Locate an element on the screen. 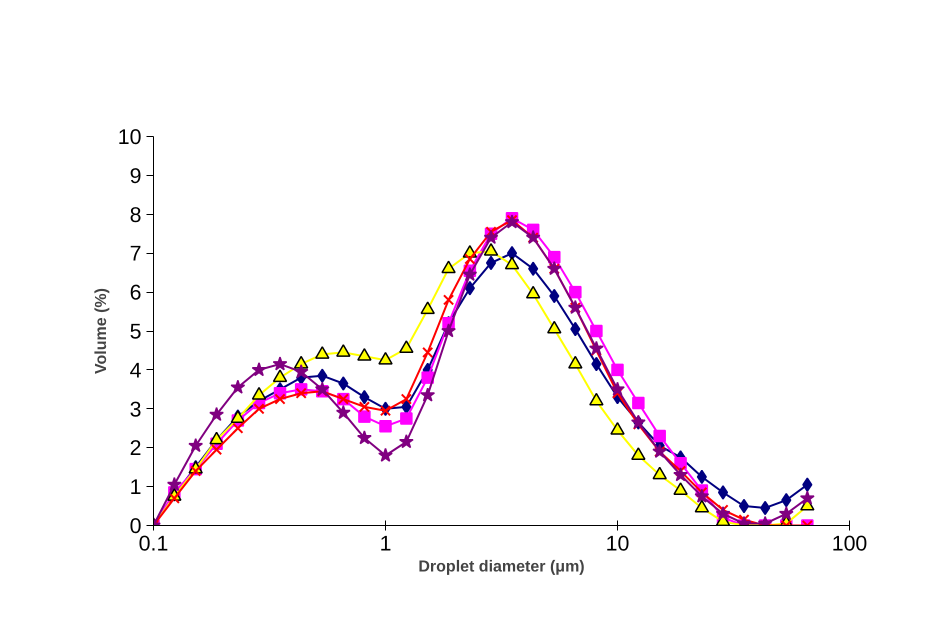 The width and height of the screenshot is (933, 637). x-tick-label: 1 is located at coordinates (386, 544).